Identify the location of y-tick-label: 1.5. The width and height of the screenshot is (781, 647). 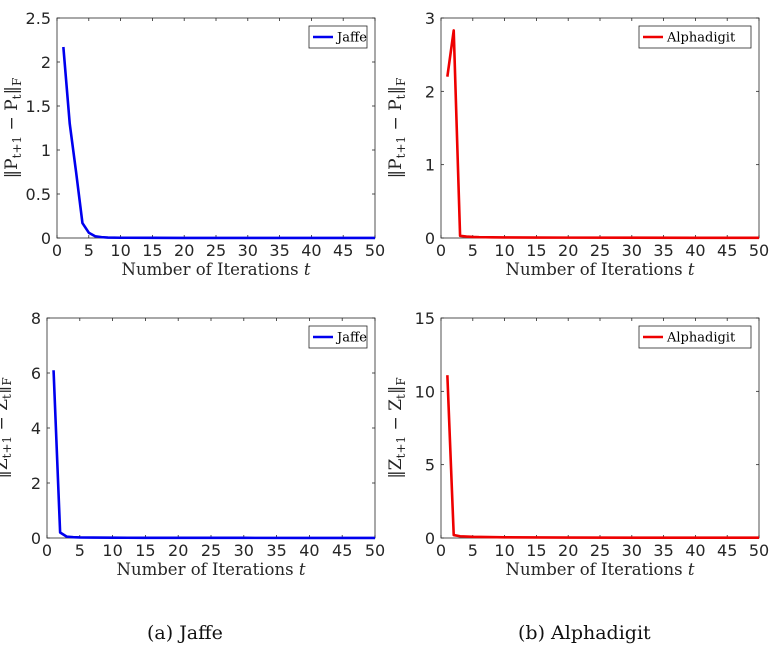
(38, 106).